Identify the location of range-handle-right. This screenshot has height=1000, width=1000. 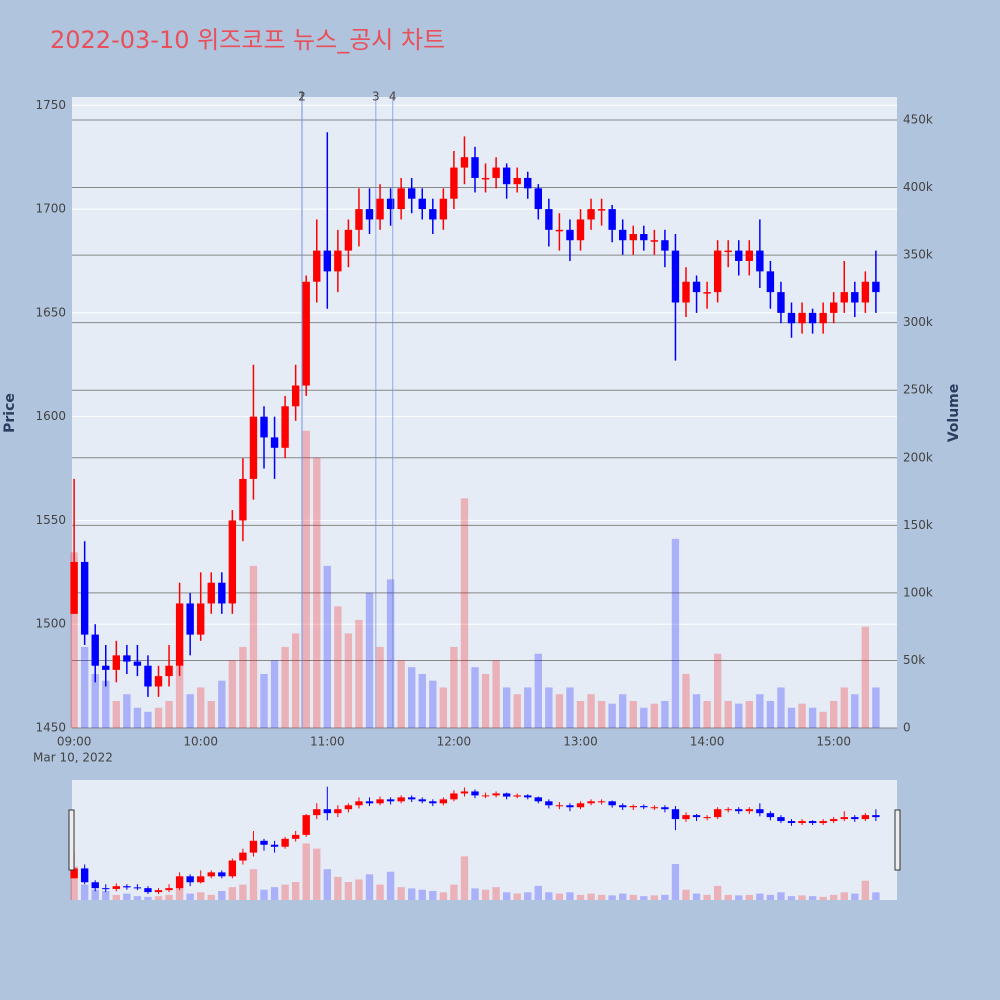
(897, 840).